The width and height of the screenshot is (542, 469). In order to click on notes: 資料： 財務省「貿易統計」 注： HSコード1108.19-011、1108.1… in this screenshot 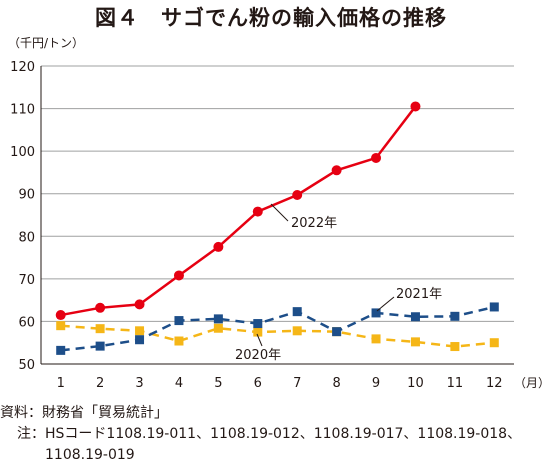, I will do `click(271, 434)`.